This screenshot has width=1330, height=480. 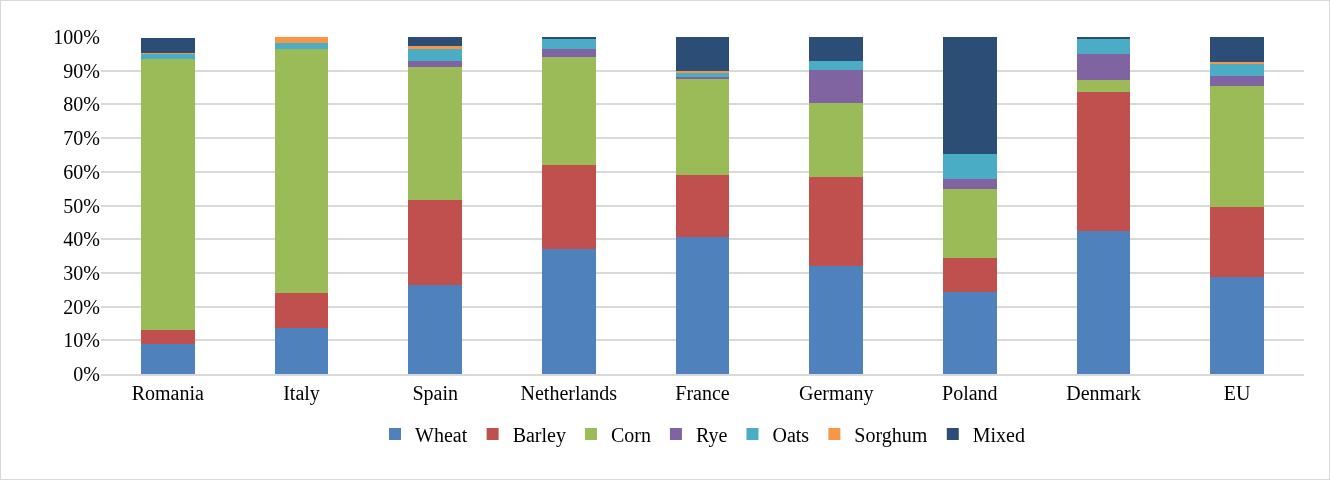 I want to click on x-tick-label: Romania, so click(x=168, y=392).